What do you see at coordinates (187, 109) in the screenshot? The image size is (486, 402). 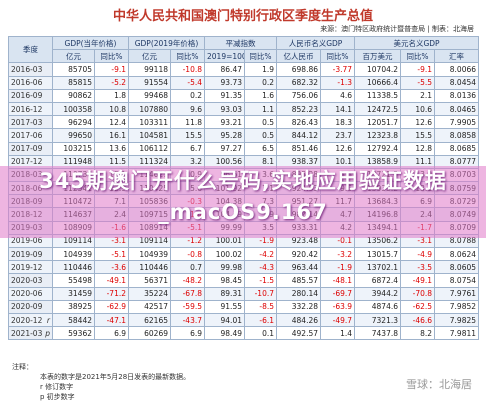 I see `value-cell: 9.6` at bounding box center [187, 109].